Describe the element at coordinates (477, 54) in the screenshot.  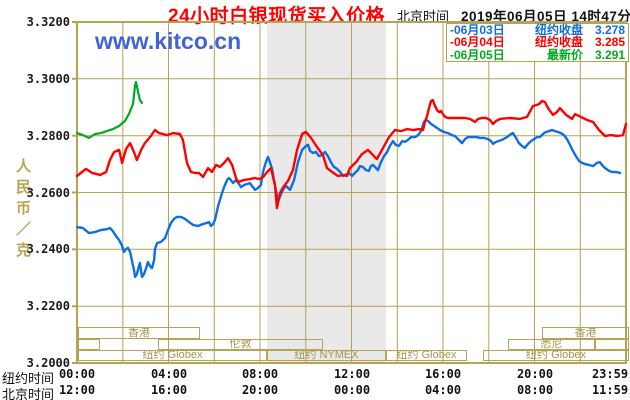
I see `legend-date: -06月05日` at that location.